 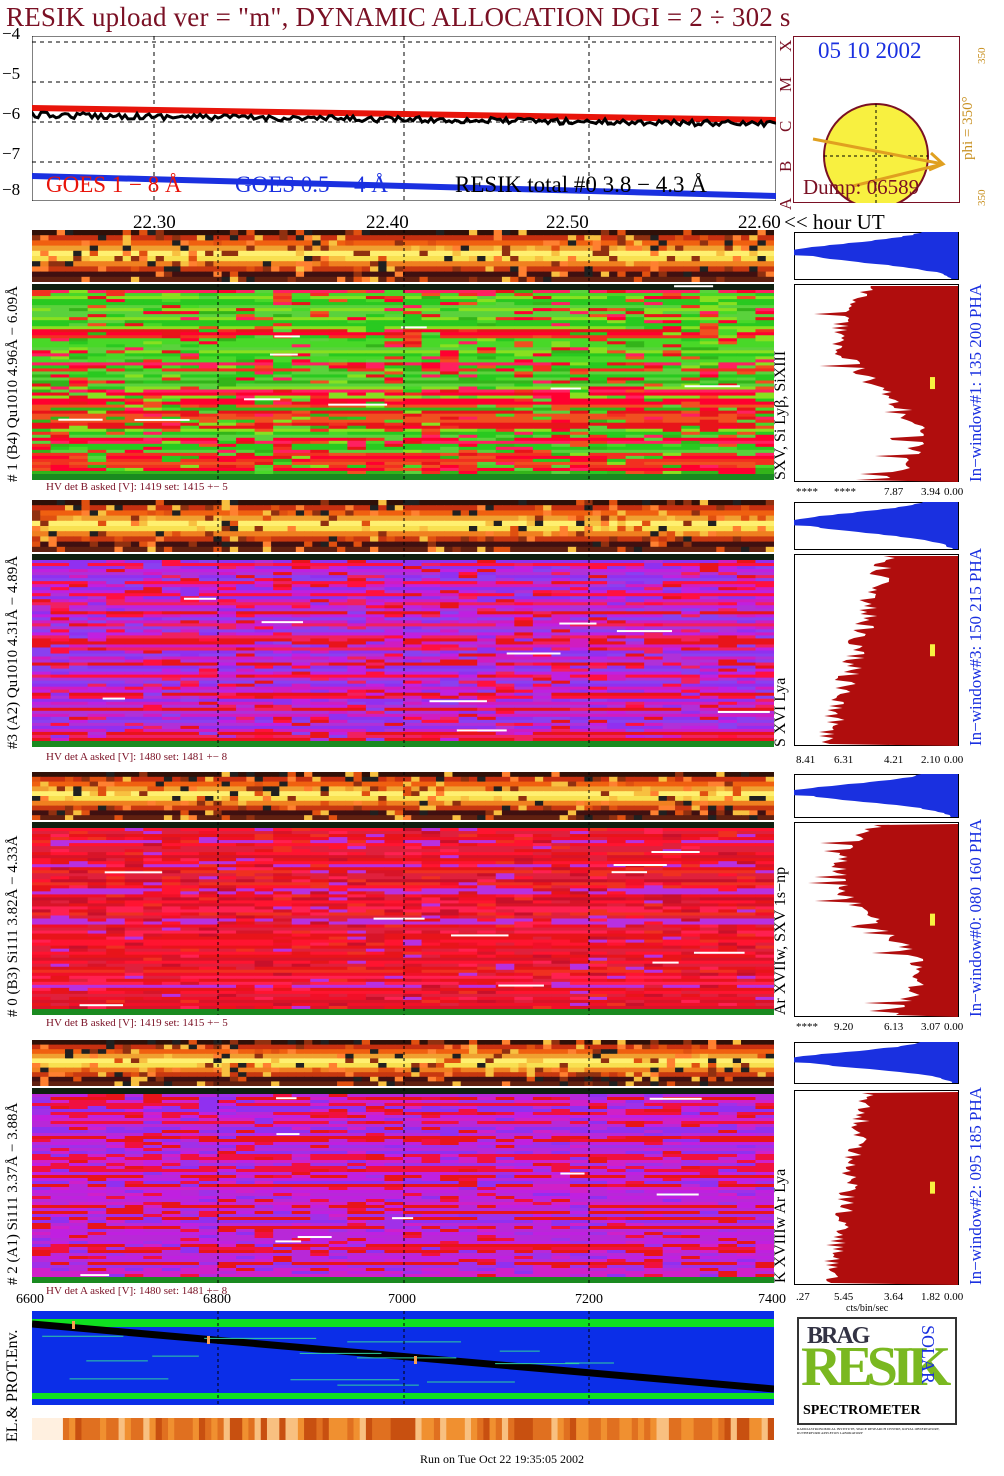 I want to click on line-label-det2: K XVIIIw Ar Lya, so click(x=780, y=1225).